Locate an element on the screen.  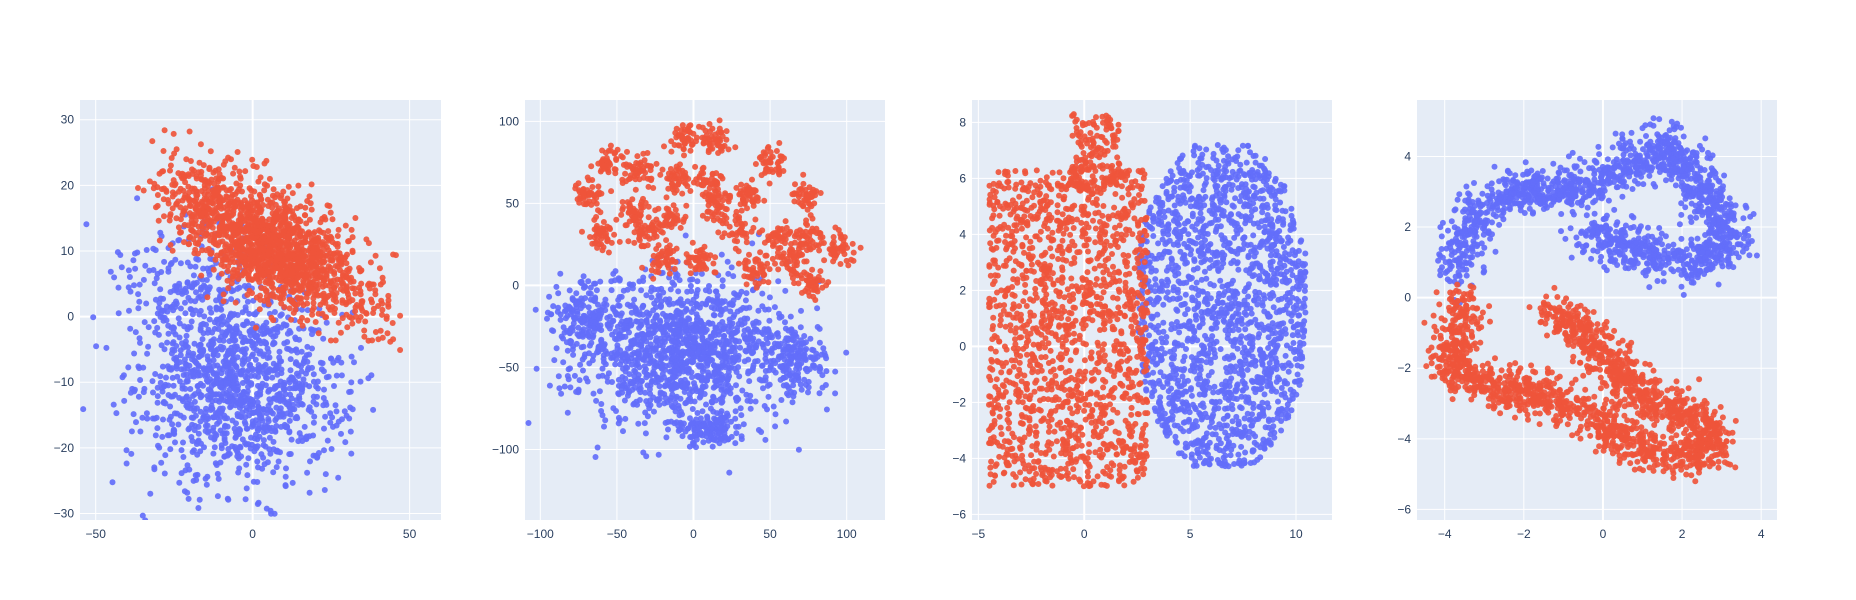
y-tick-label: −10 is located at coordinates (64, 382).